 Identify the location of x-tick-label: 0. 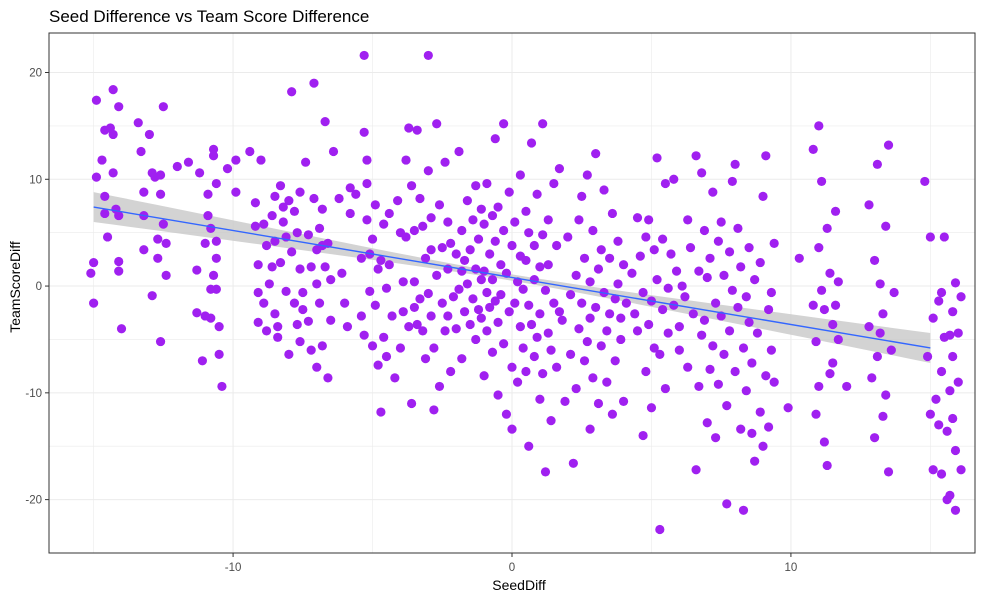
(512, 568).